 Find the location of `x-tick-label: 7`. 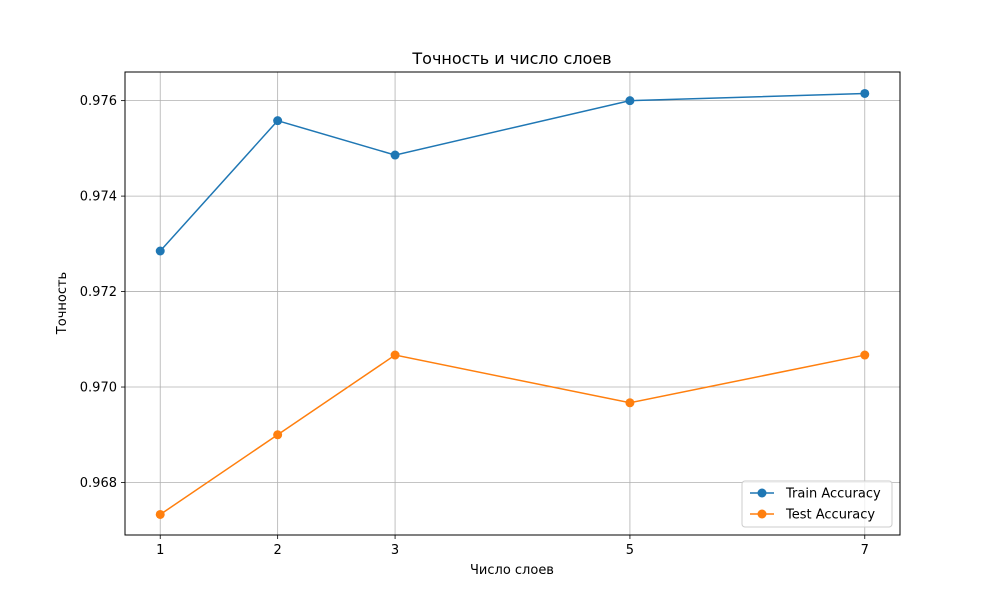

x-tick-label: 7 is located at coordinates (865, 550).